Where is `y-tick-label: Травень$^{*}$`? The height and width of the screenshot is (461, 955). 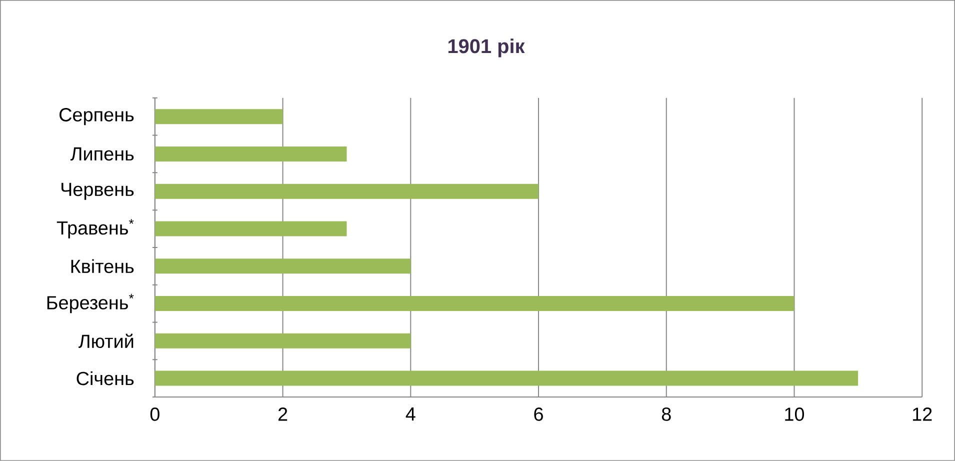 y-tick-label: Травень$^{*}$ is located at coordinates (95, 228).